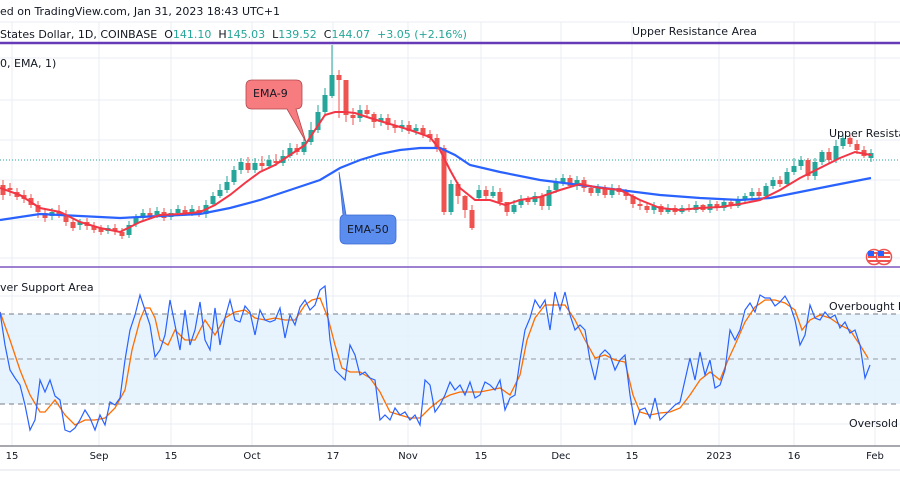  Describe the element at coordinates (333, 456) in the screenshot. I see `x-tick-label: 17` at that location.